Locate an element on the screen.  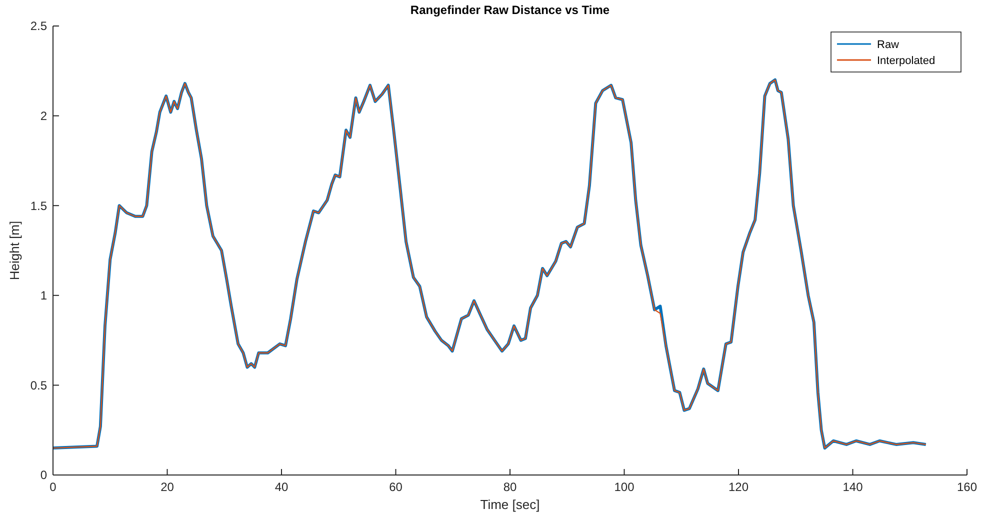
legend-label: Raw is located at coordinates (888, 44).